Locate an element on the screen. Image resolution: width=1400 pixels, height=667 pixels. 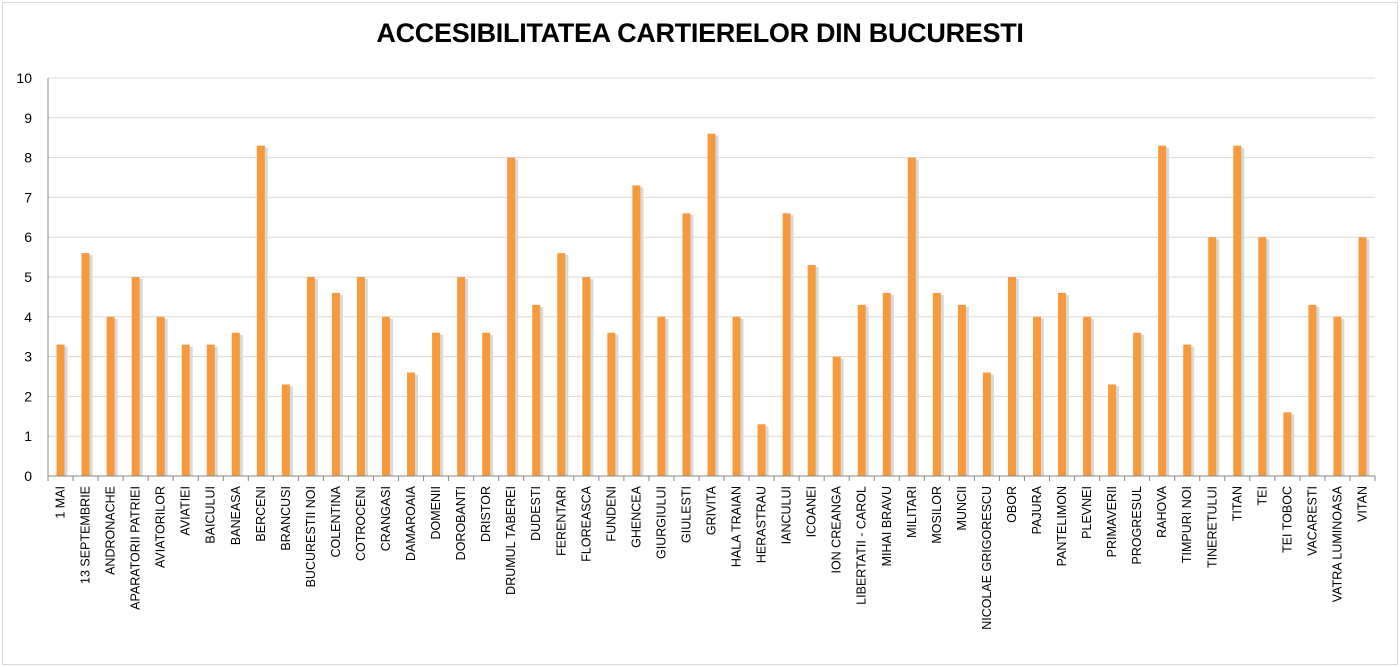
y-tick-label: 7 is located at coordinates (28, 197).